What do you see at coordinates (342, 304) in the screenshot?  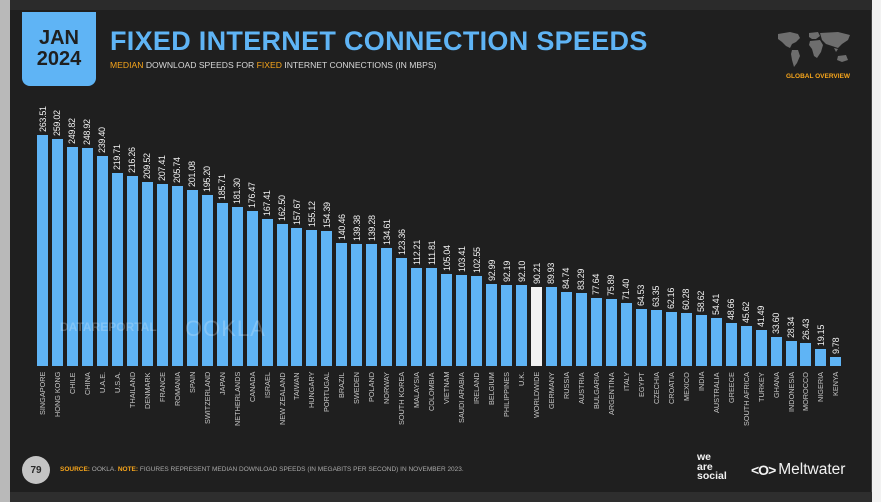 I see `bar-brazil` at bounding box center [342, 304].